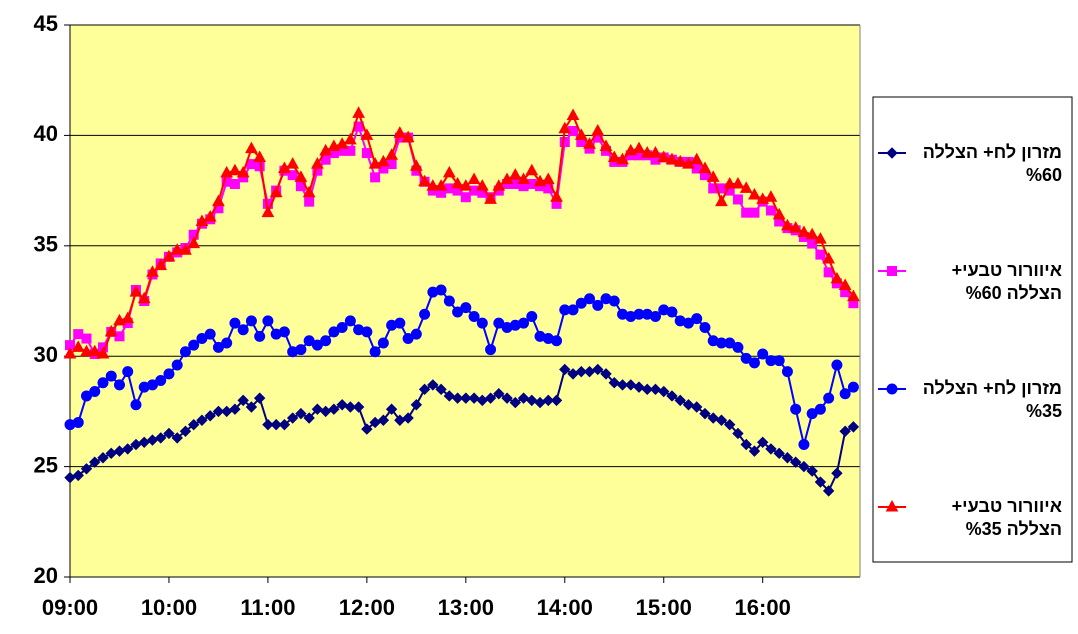  Describe the element at coordinates (992, 399) in the screenshot. I see `legend-label-box: מזרון לח+ הצללה %35` at that location.